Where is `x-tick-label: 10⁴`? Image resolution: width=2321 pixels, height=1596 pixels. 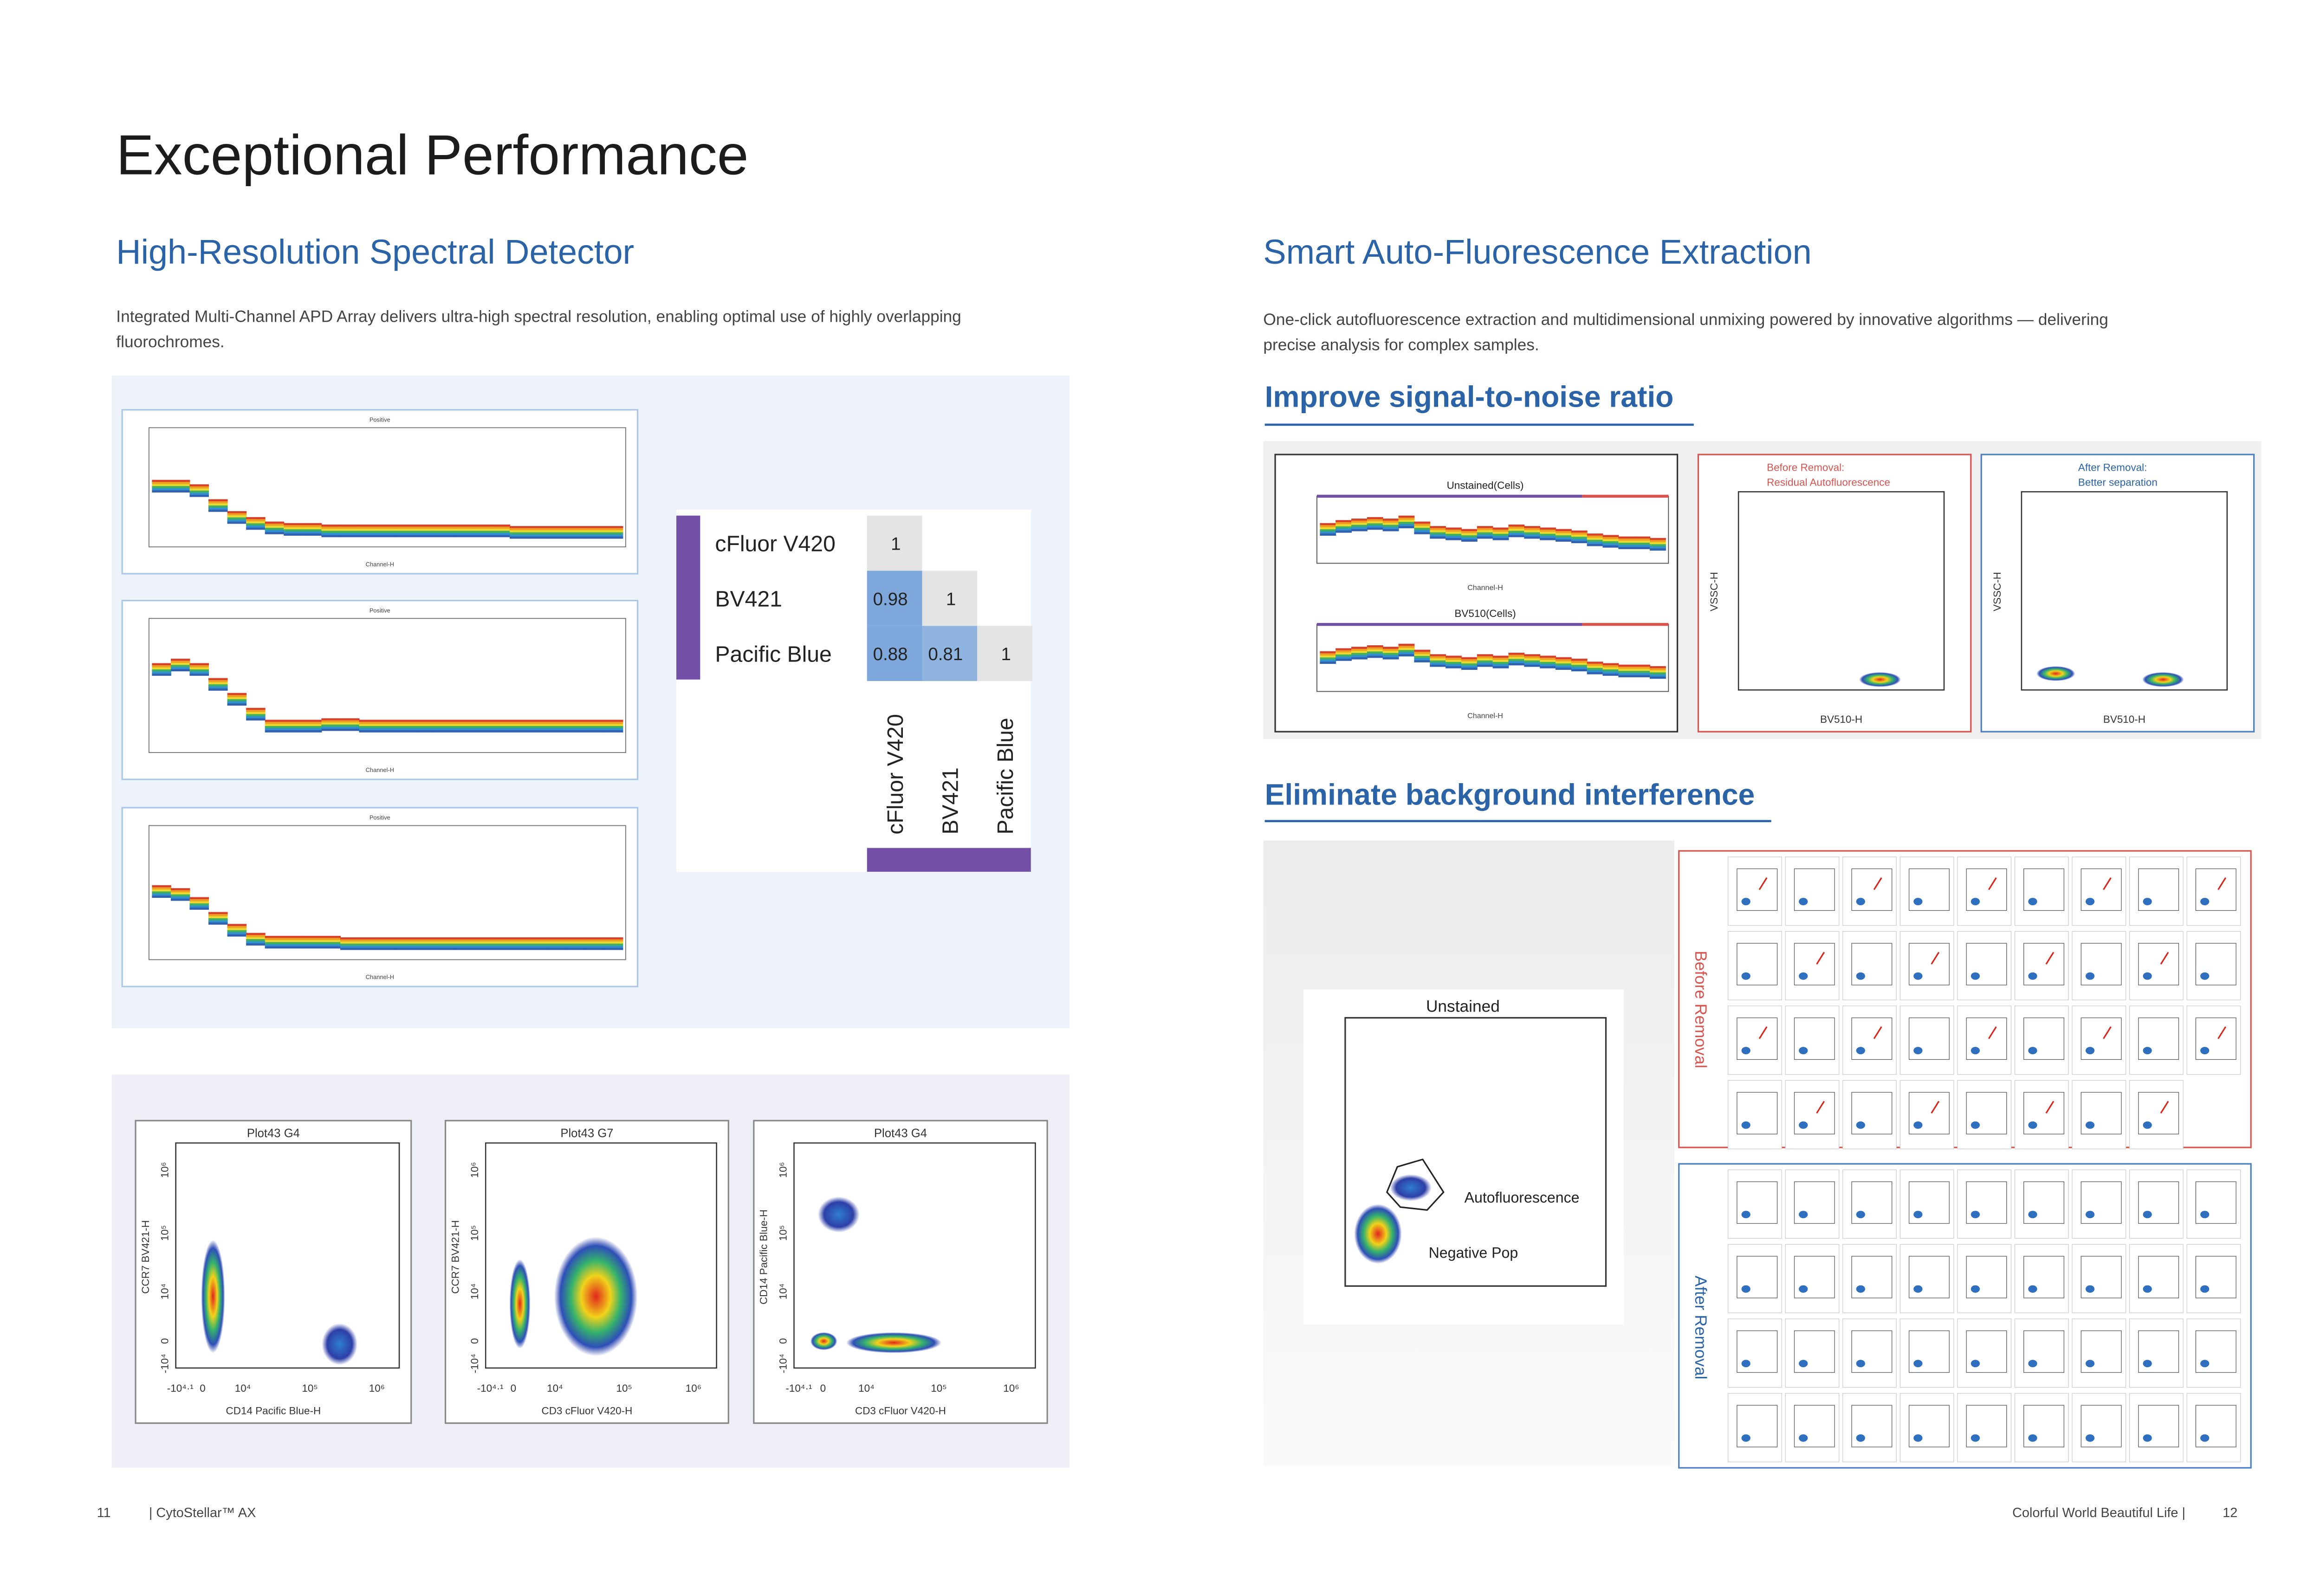 x-tick-label: 10⁴ is located at coordinates (243, 1388).